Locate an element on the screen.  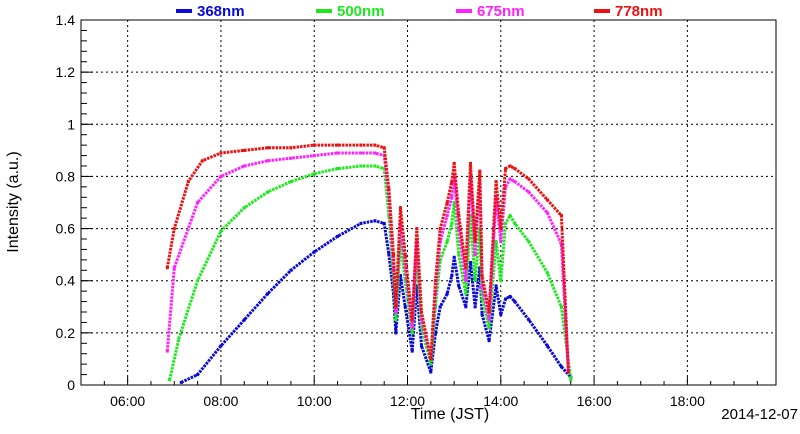
x-tick-label: 16:00 is located at coordinates (594, 401).